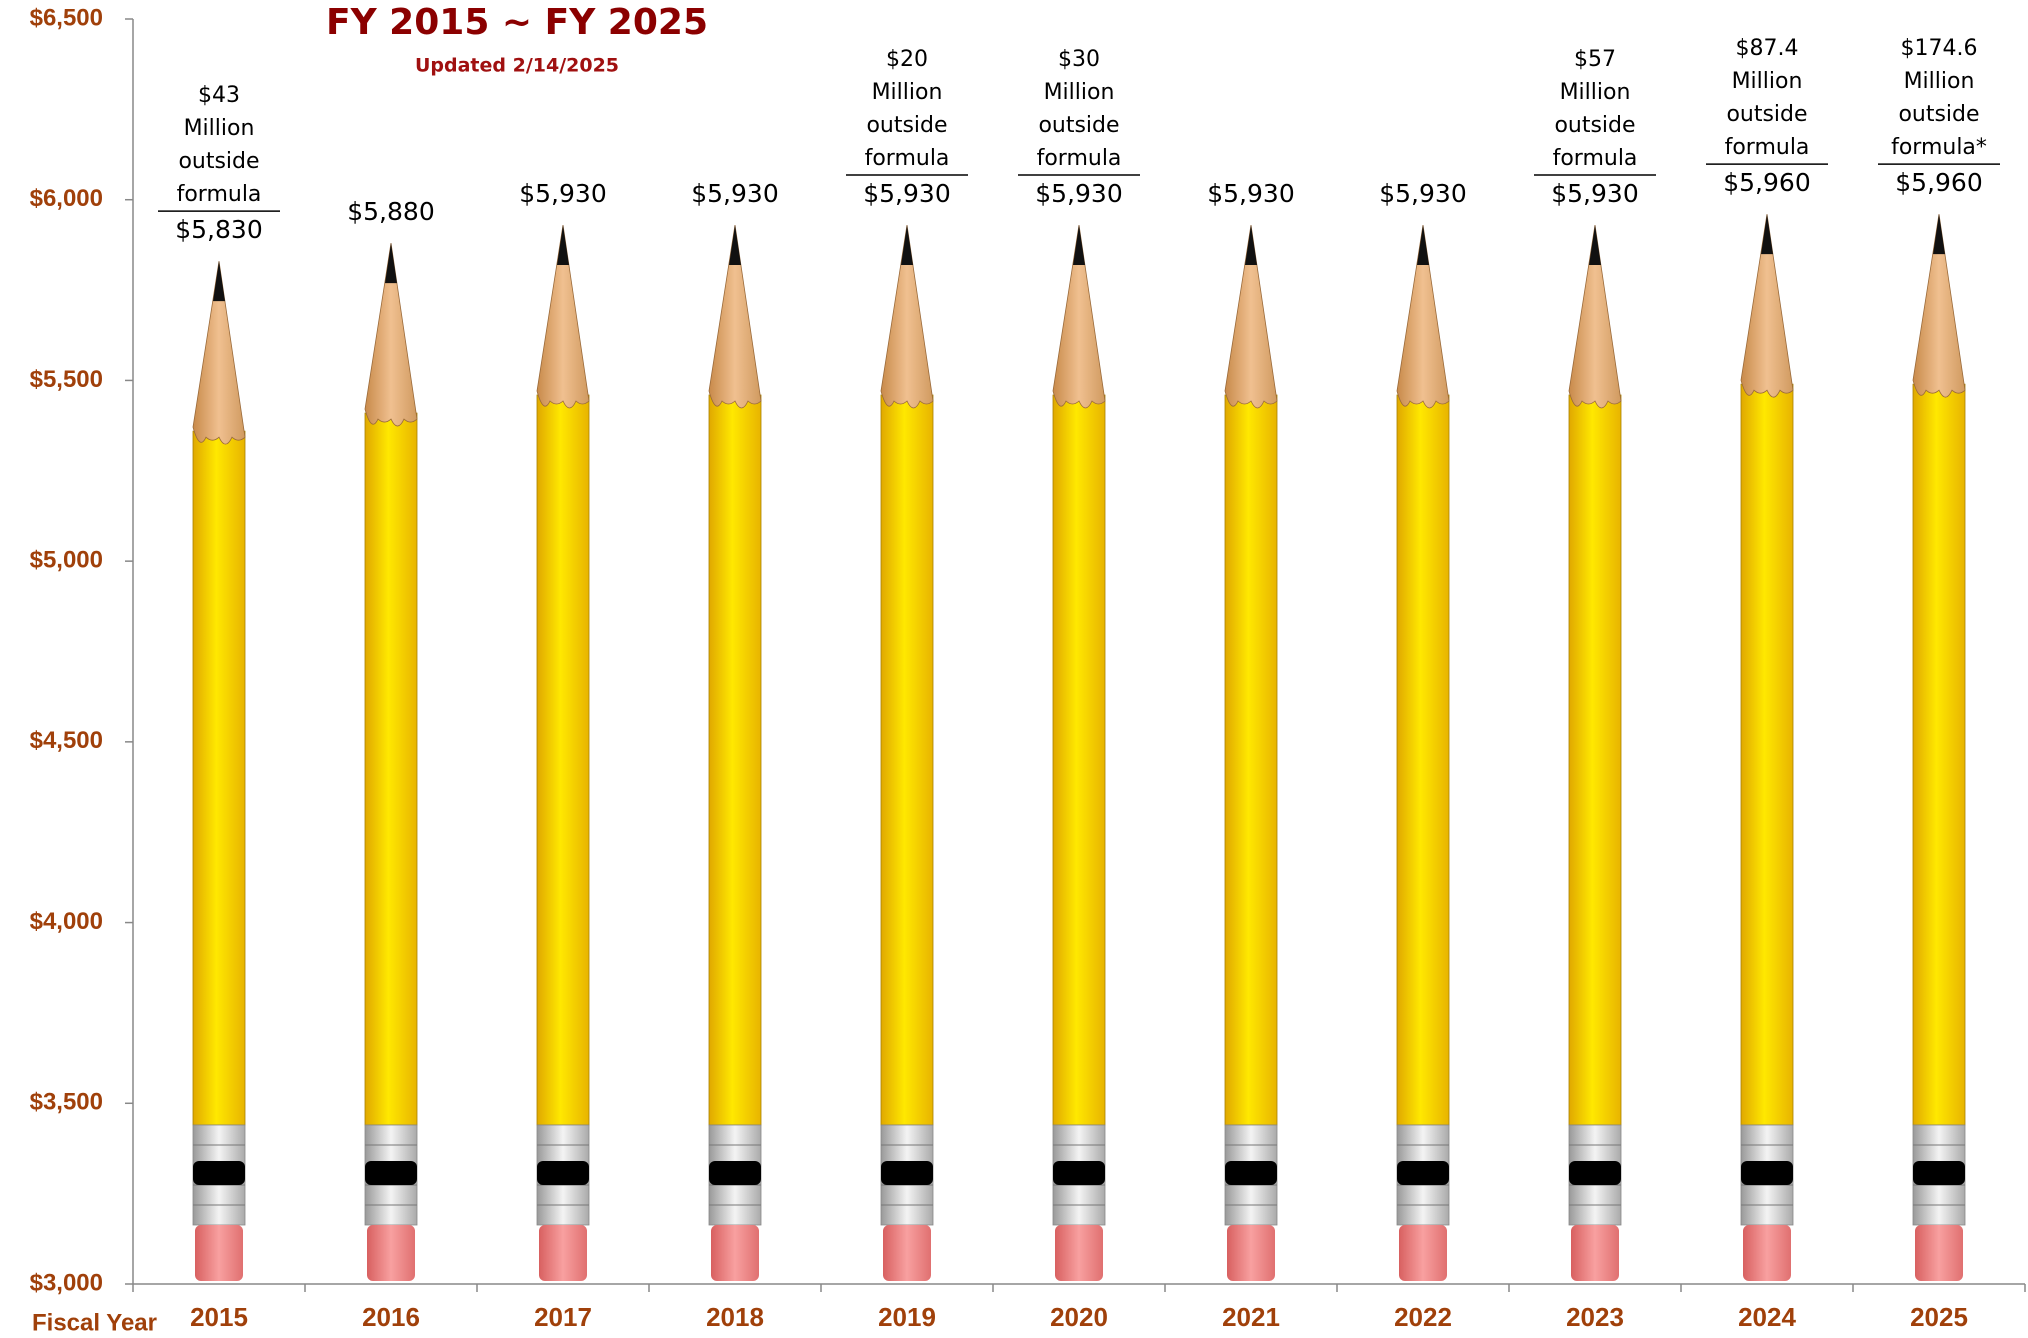  I want to click on annotation-line: $174.6, so click(1939, 48).